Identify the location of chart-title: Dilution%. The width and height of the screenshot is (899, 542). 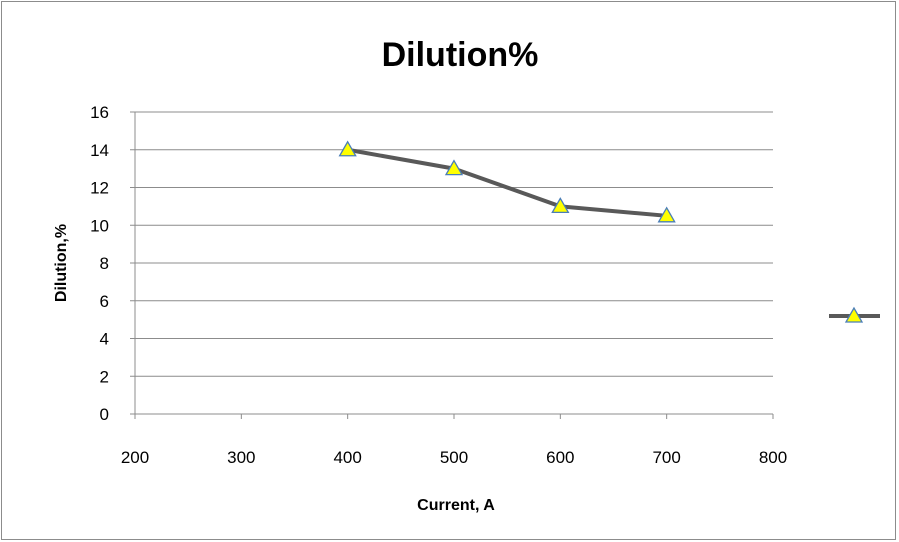
(460, 55).